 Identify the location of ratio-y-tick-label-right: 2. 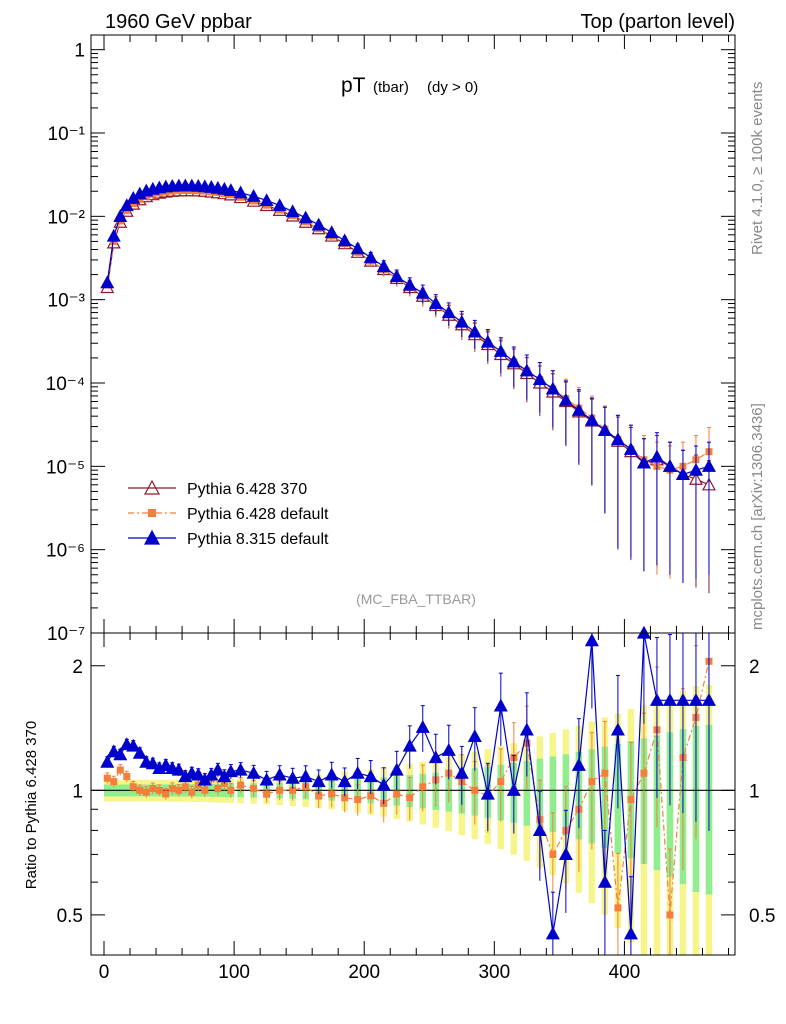
(754, 667).